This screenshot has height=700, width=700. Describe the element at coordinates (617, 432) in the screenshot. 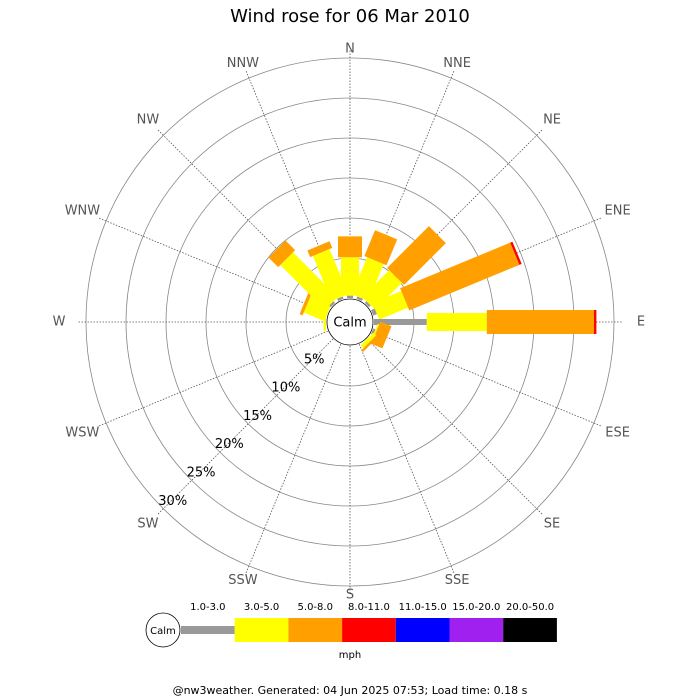

I see `direction-label: ESE` at that location.